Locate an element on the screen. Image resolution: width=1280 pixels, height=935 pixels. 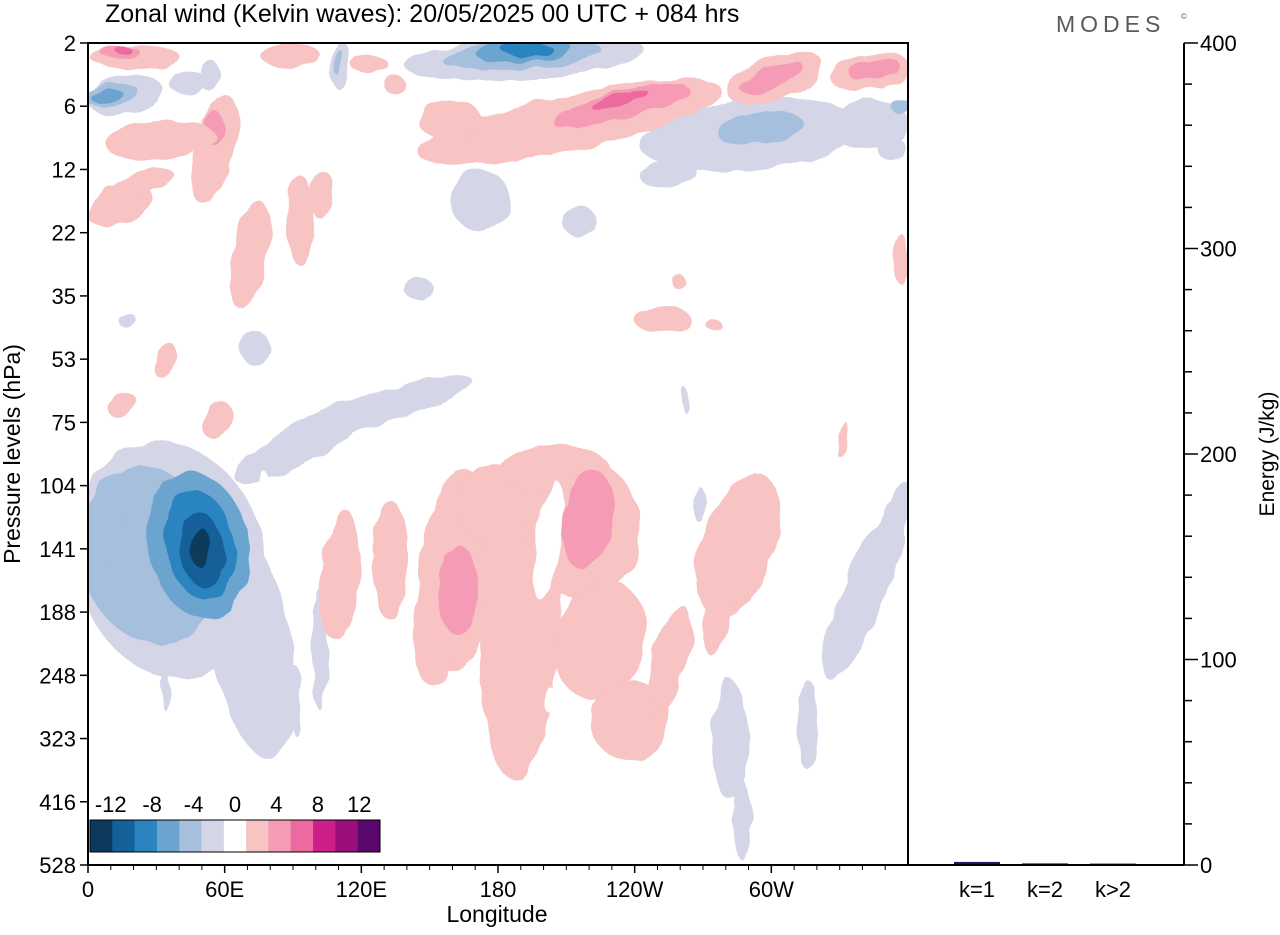
pressure-tick-label: 2 is located at coordinates (70, 43).